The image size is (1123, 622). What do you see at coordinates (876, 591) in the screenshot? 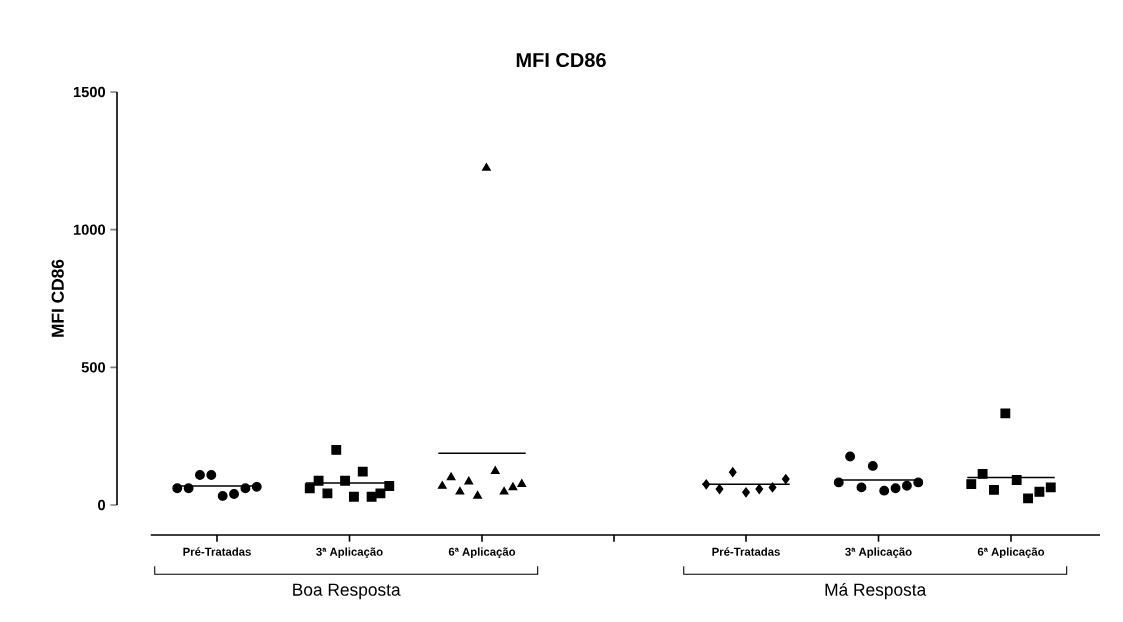
I see `x-axis-title: Má Resposta` at bounding box center [876, 591].